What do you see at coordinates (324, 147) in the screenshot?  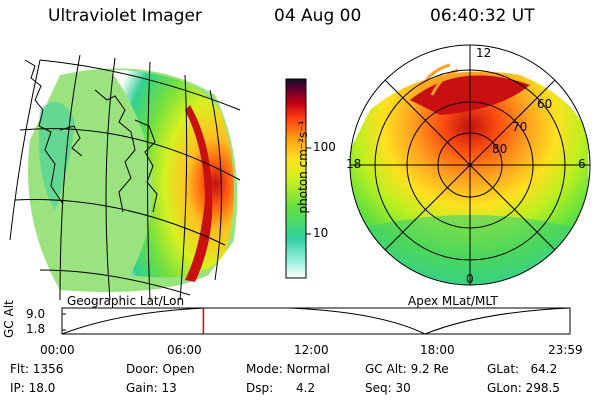 I see `colorbar-tick-100: 100` at bounding box center [324, 147].